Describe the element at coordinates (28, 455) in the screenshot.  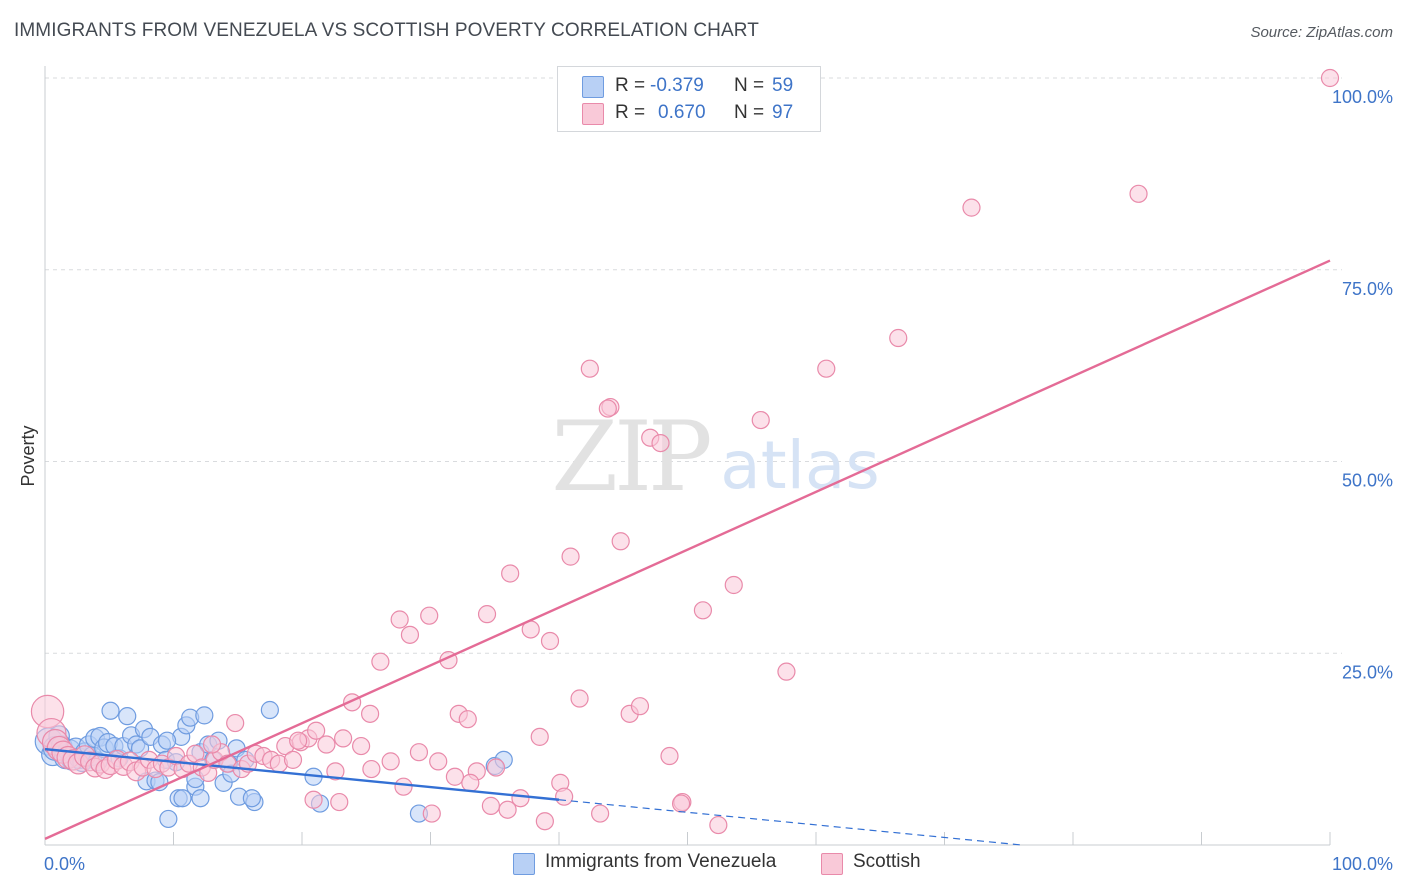
I see `y-axis-label: Poverty` at that location.